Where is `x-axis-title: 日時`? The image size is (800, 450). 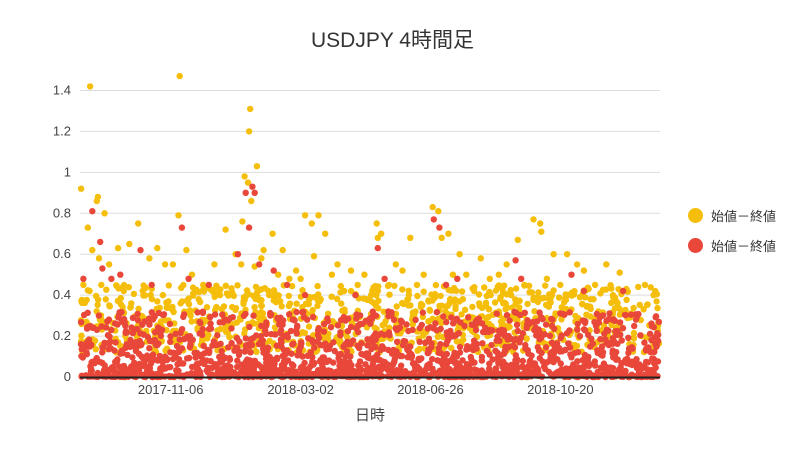
x-axis-title: 日時 is located at coordinates (369, 415).